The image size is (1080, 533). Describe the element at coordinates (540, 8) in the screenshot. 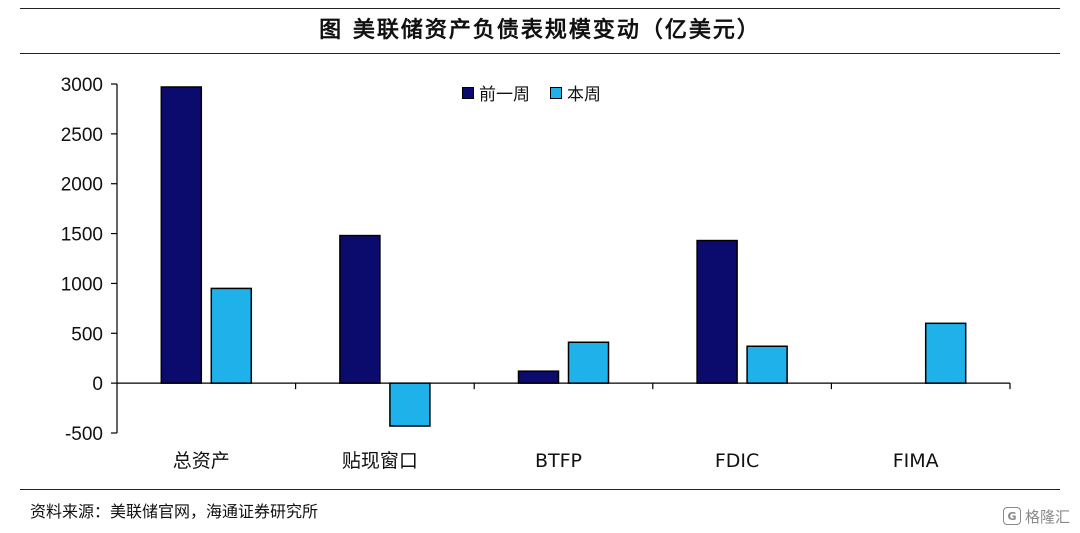

I see `title-top-rule` at that location.